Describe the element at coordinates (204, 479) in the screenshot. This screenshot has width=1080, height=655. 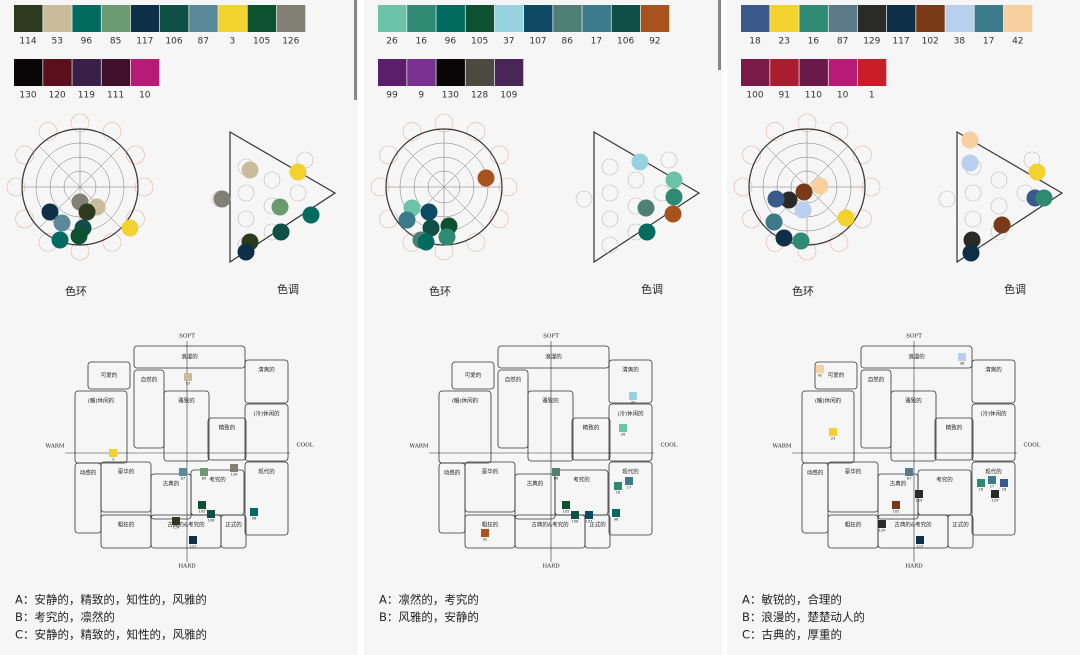
I see `marker-label: 85` at that location.